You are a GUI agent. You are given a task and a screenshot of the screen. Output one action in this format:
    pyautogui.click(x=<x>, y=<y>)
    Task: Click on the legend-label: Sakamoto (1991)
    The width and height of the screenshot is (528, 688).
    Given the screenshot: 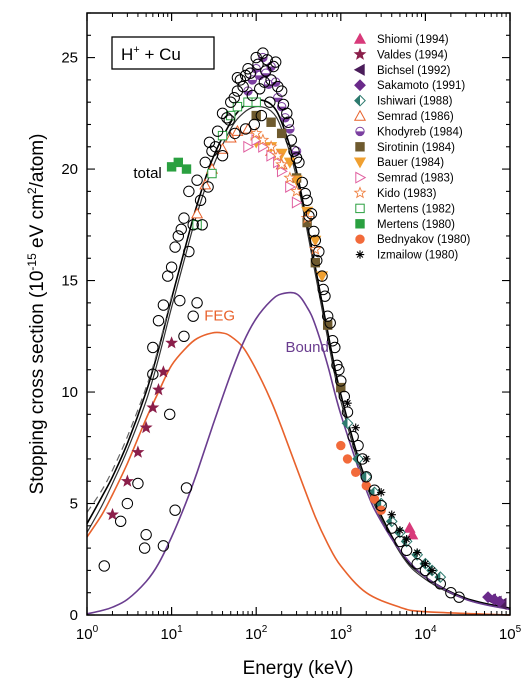 What is the action you would take?
    pyautogui.click(x=421, y=86)
    